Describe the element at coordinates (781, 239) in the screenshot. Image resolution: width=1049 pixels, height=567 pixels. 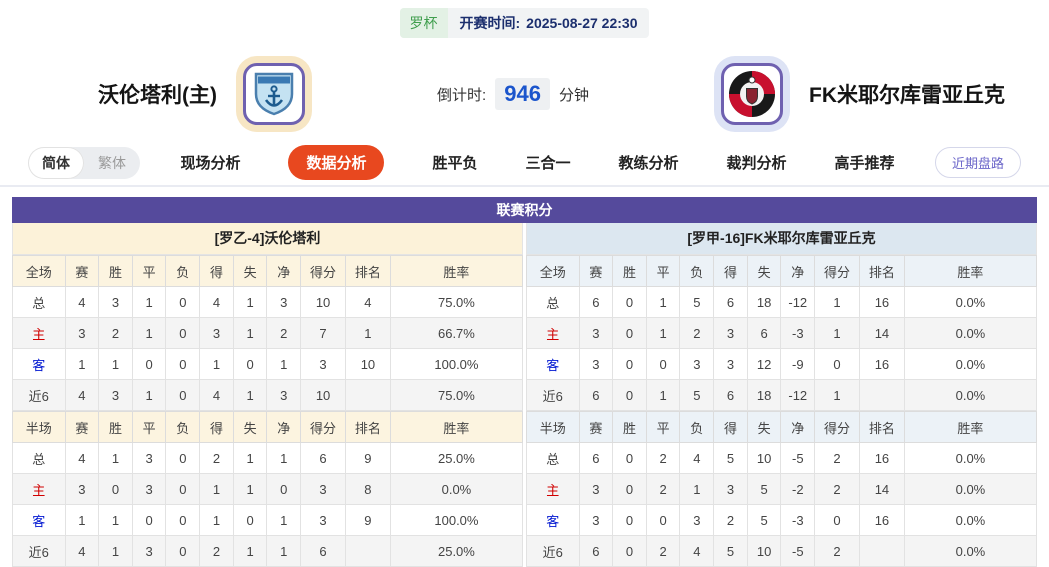
I see `team-section-title: [罗甲-16]FK米耶尔库雷亚丘克` at that location.